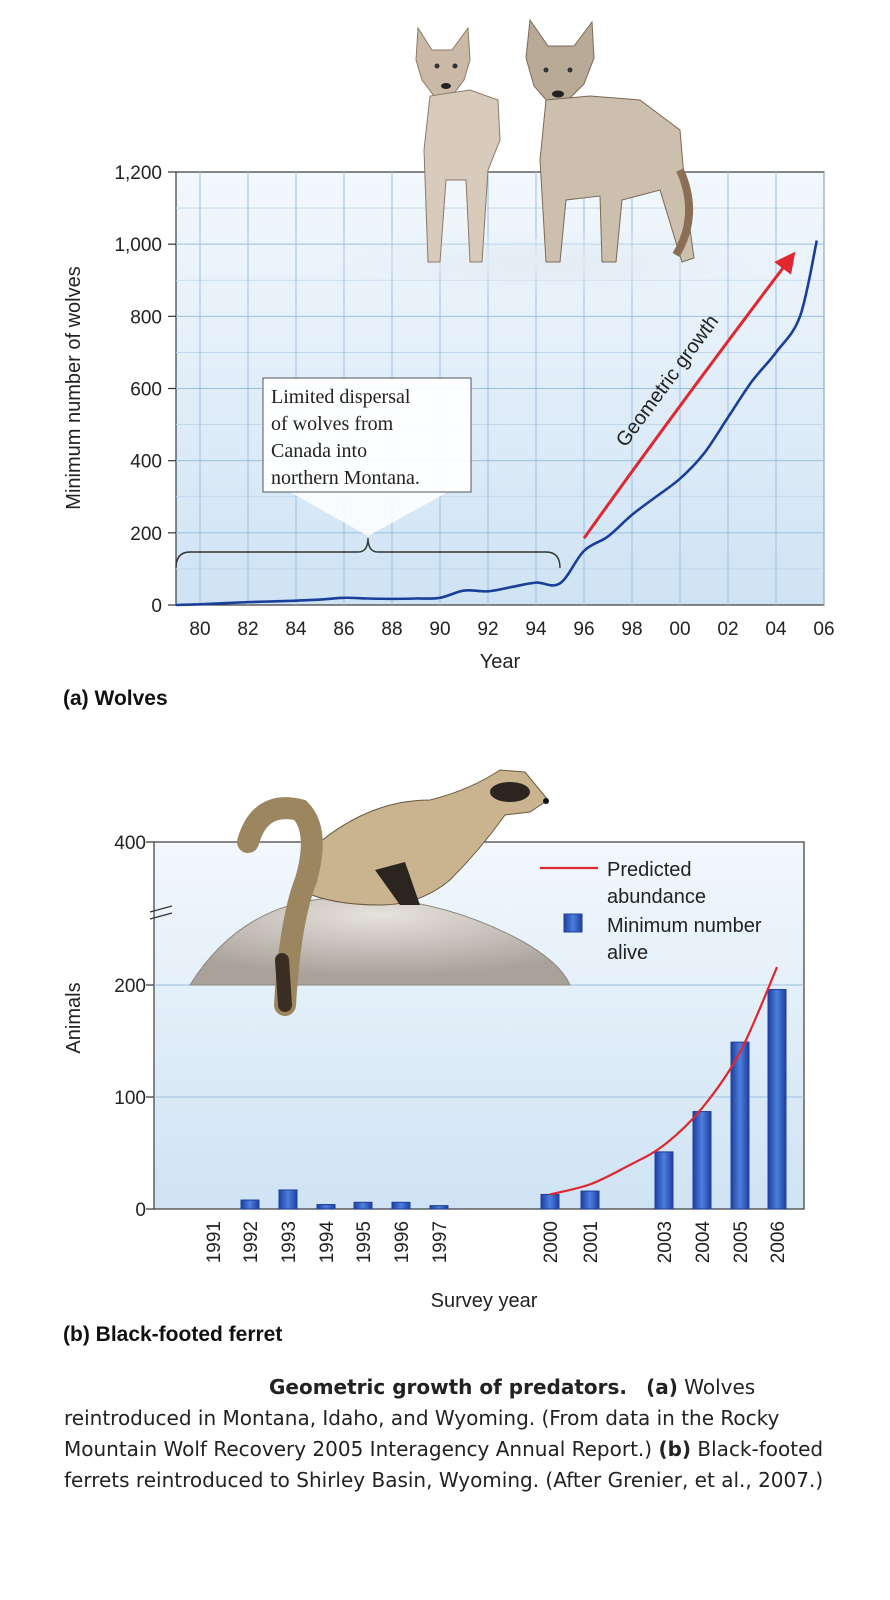 The height and width of the screenshot is (1600, 890). What do you see at coordinates (380, 892) in the screenshot?
I see `ferret-illustration` at bounding box center [380, 892].